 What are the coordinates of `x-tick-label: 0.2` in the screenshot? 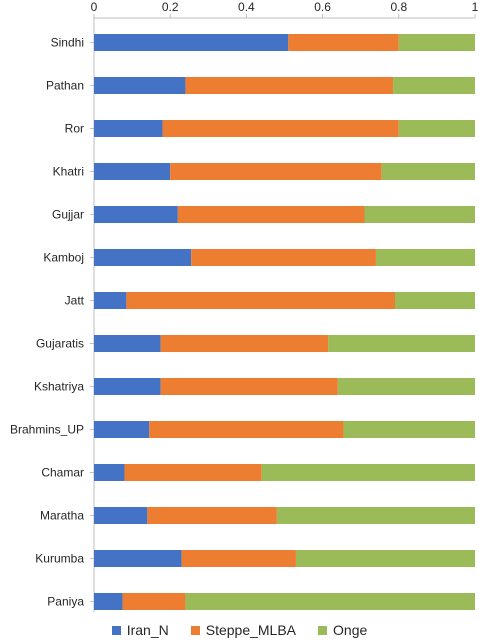 It's located at (170, 7).